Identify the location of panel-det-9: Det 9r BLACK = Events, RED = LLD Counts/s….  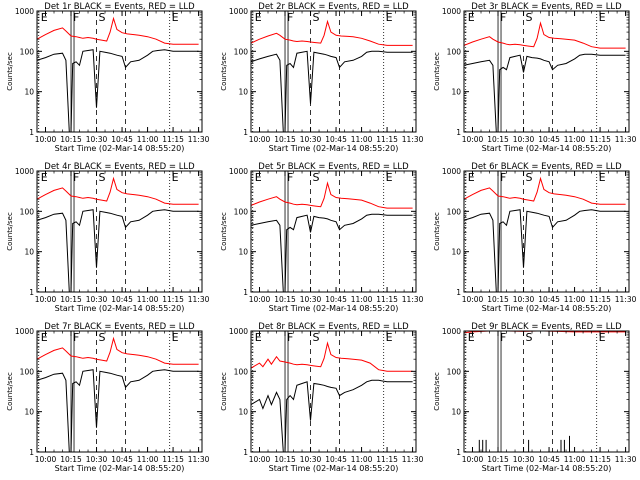
(535, 397).